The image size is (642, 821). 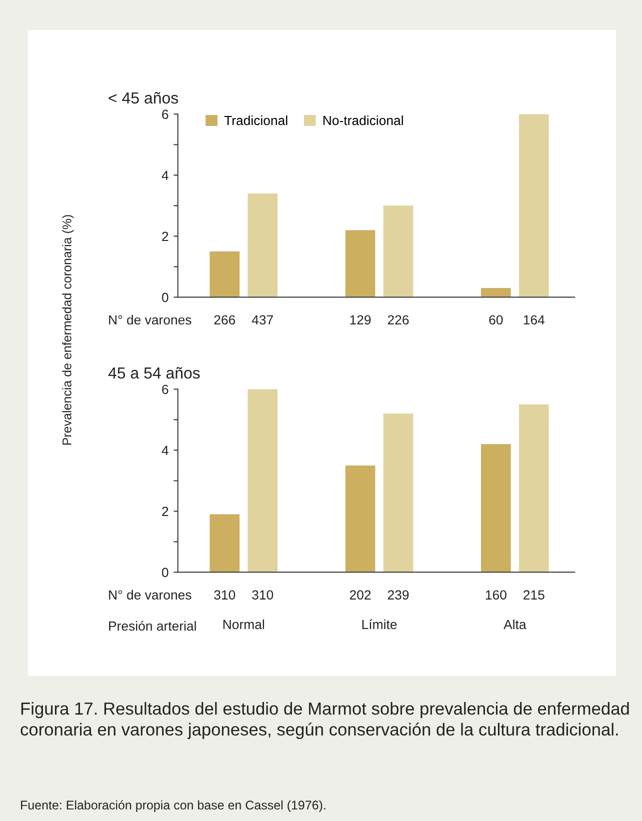 What do you see at coordinates (379, 624) in the screenshot?
I see `x-tick-label: Límite` at bounding box center [379, 624].